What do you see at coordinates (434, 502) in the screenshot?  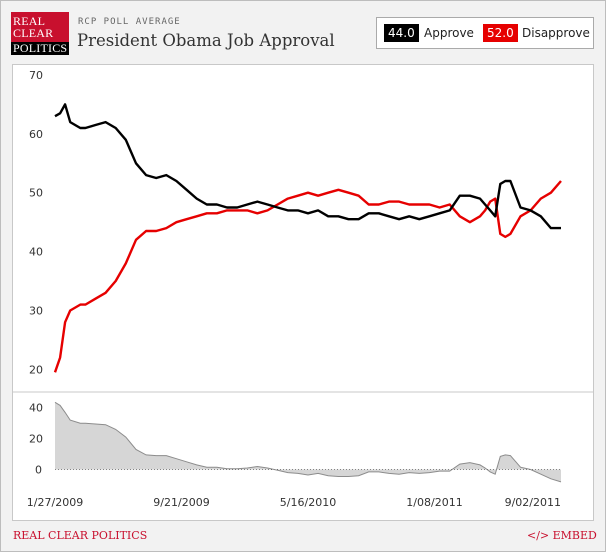 I see `x-tick-label: 1/08/2011` at bounding box center [434, 502].